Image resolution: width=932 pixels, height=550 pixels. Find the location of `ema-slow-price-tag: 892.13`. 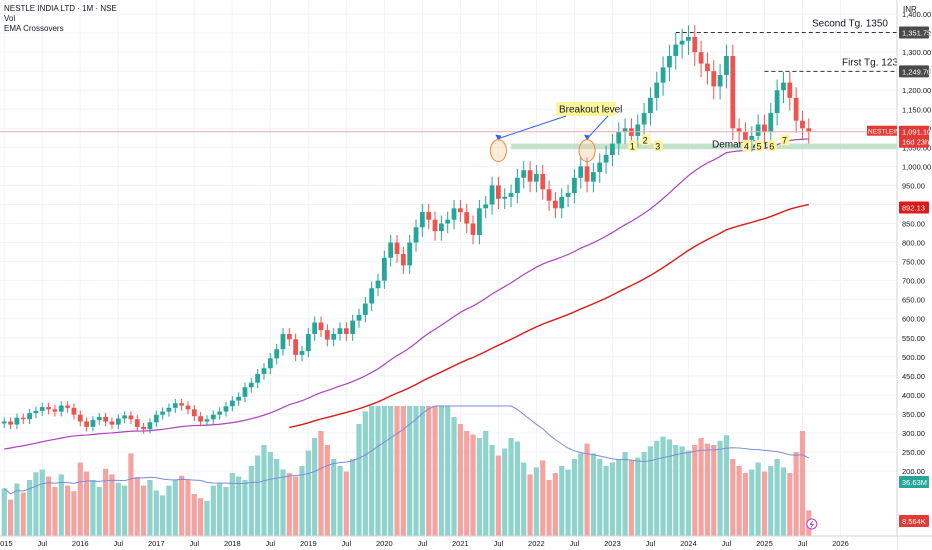

ema-slow-price-tag: 892.13 is located at coordinates (913, 207).